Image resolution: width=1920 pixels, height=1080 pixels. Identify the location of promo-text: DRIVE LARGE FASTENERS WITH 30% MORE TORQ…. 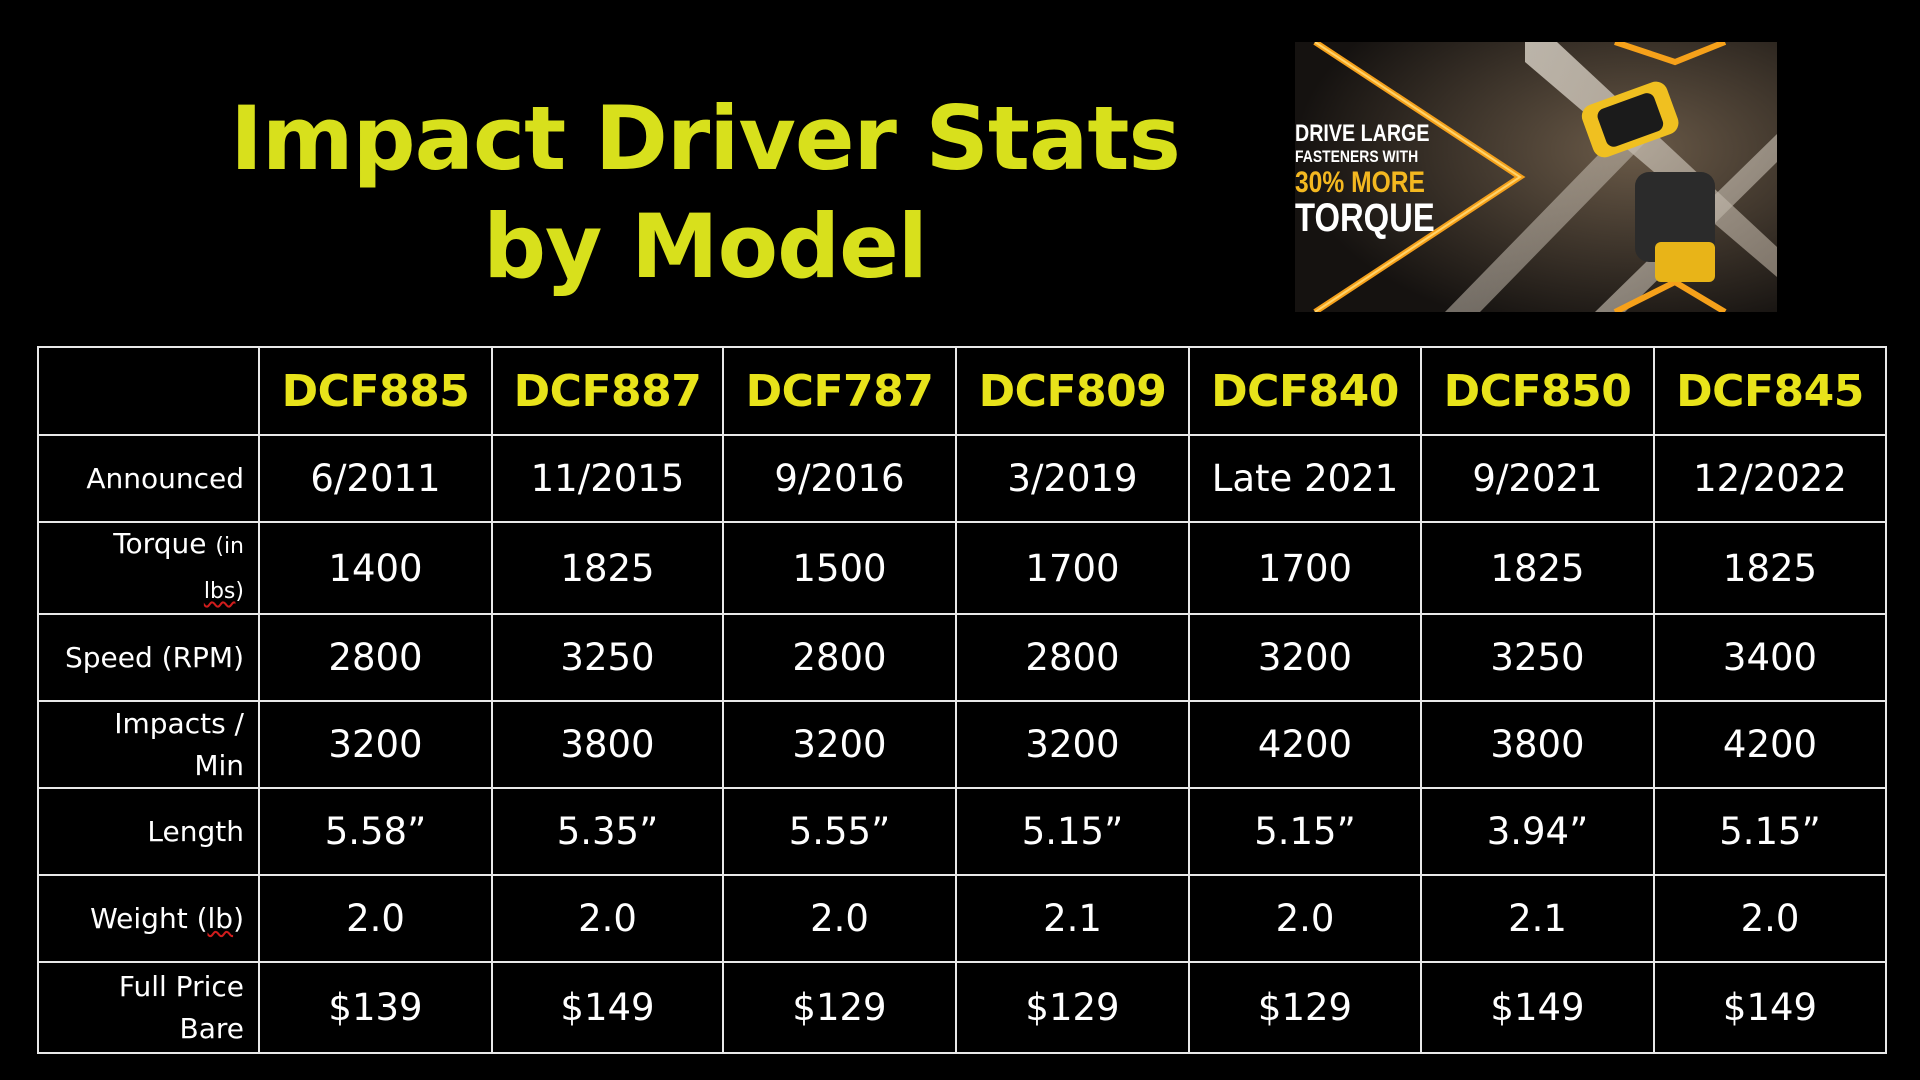
(1365, 180).